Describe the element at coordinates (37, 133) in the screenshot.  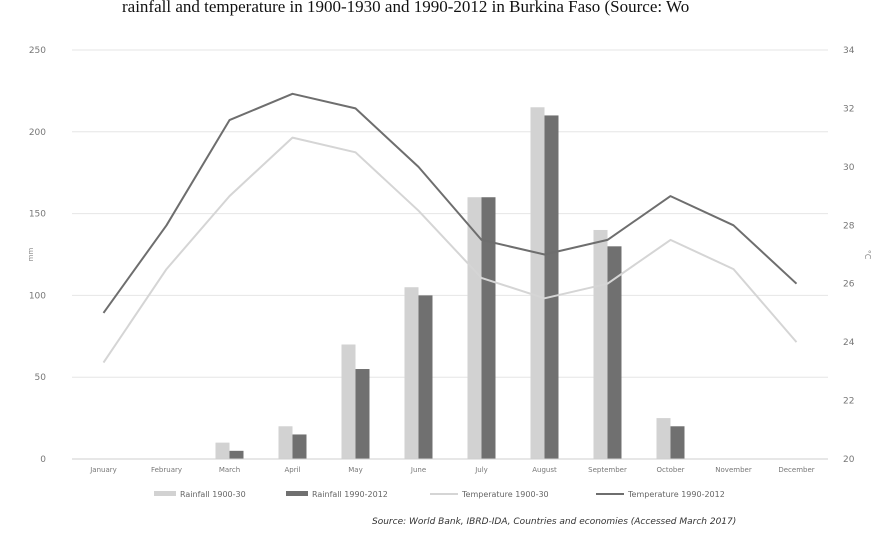
I see `y-tick-label-left: 200` at that location.